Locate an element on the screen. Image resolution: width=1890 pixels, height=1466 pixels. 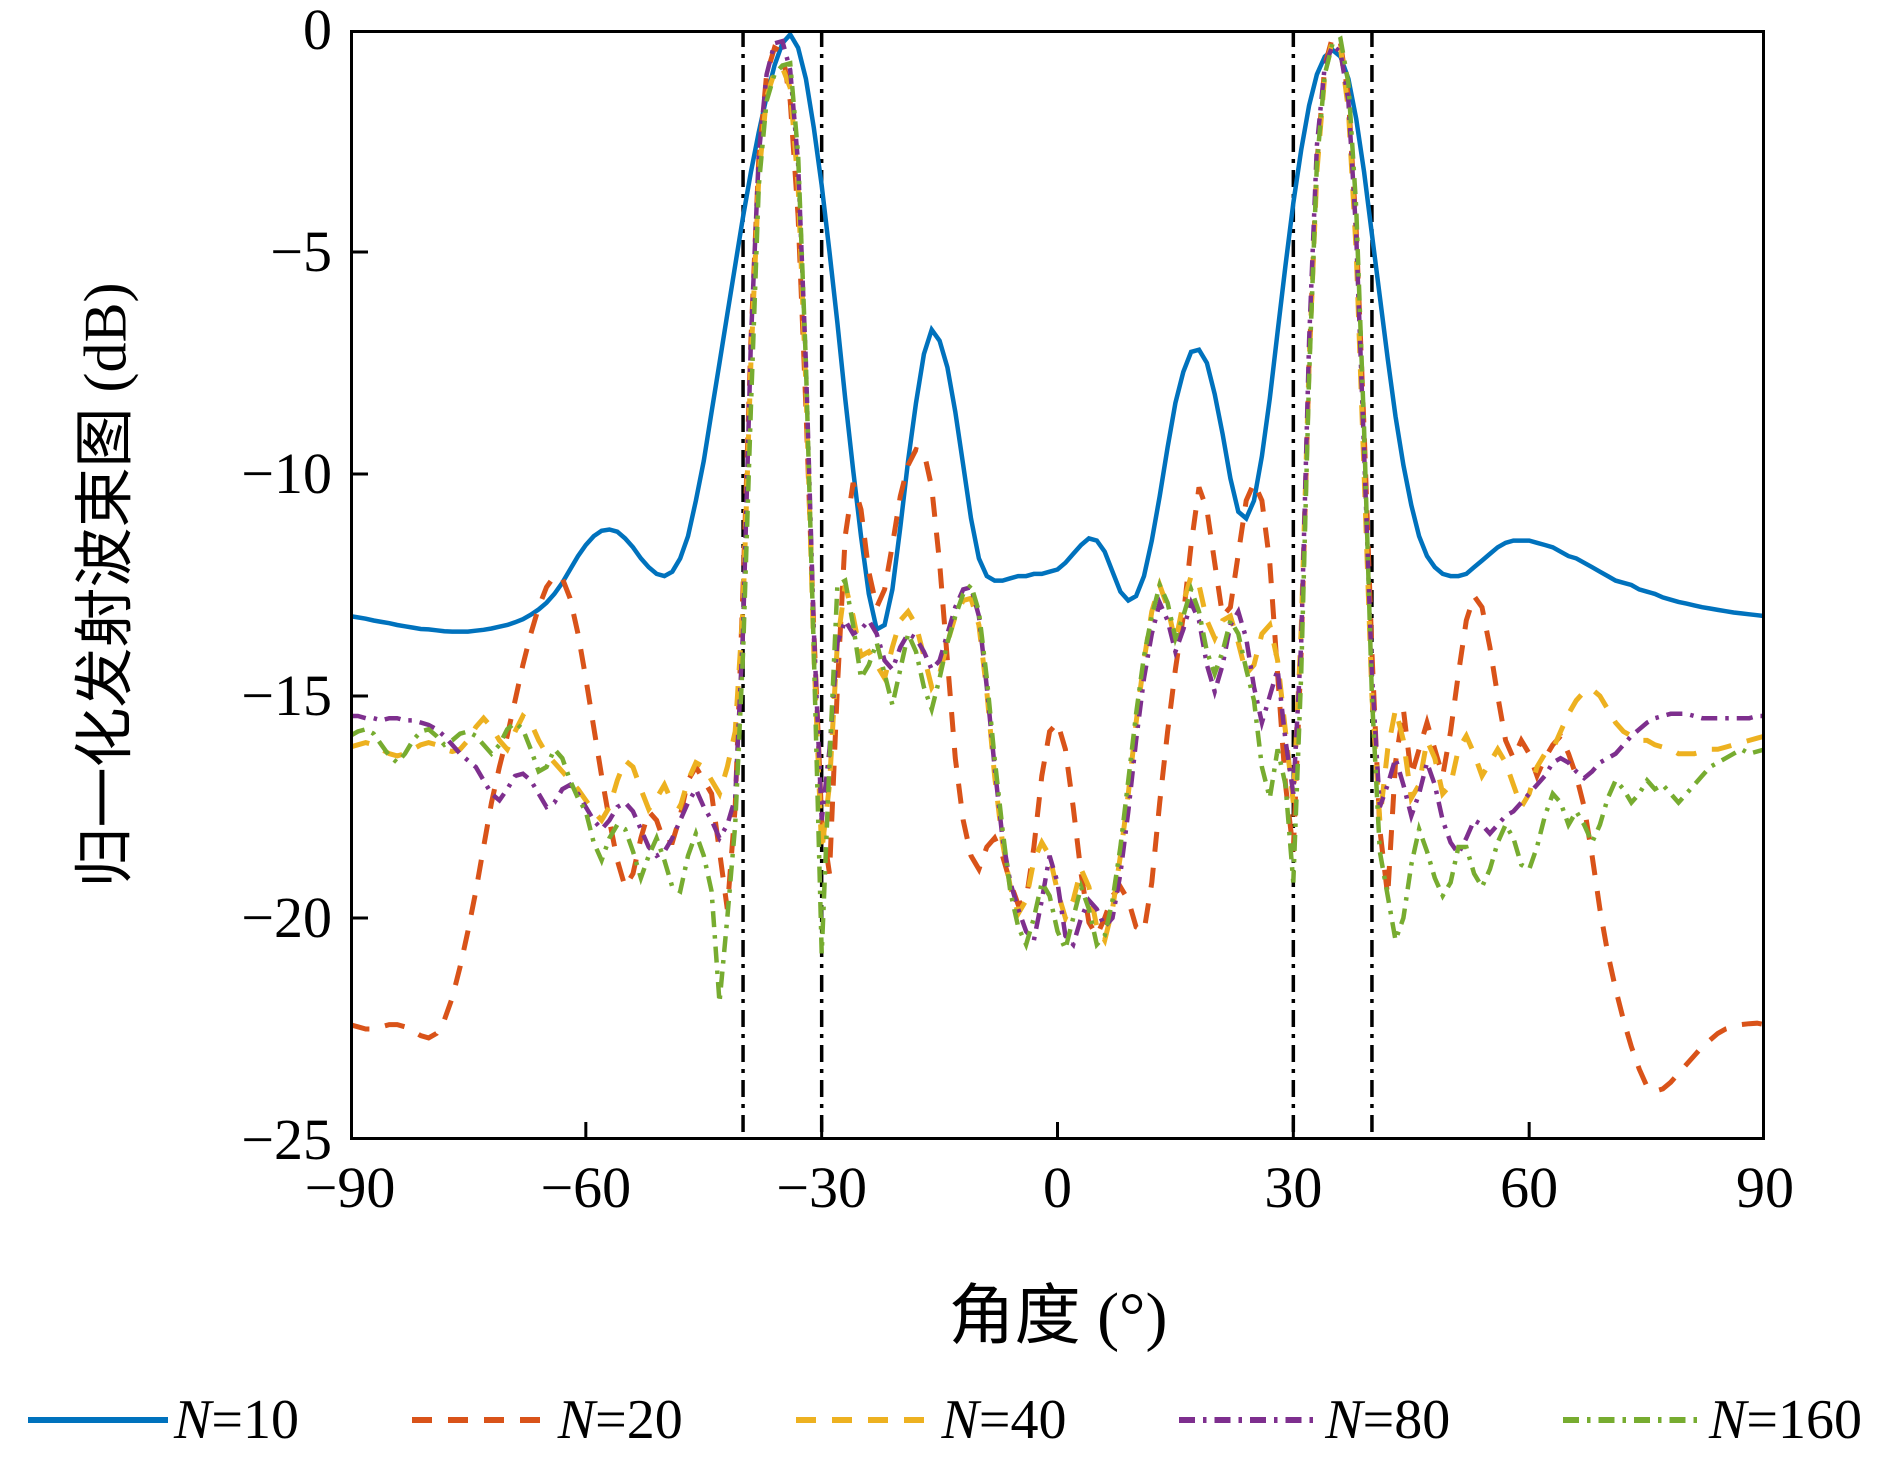
x-tick-label: 30 is located at coordinates (1293, 1187).